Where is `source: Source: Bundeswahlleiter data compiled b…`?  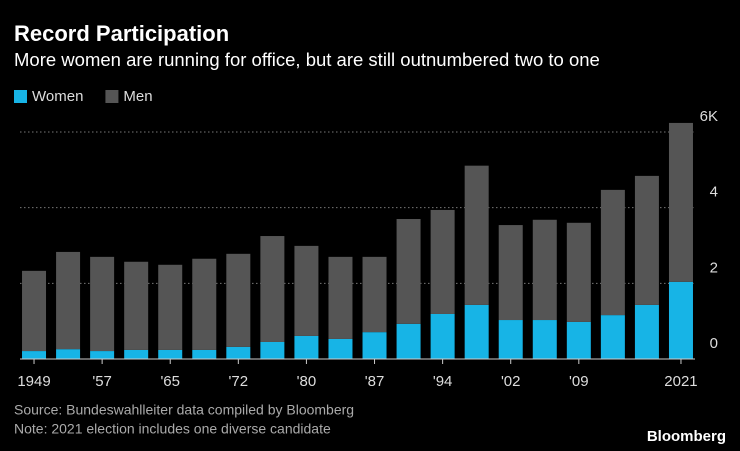
source: Source: Bundeswahlleiter data compiled b… is located at coordinates (184, 410).